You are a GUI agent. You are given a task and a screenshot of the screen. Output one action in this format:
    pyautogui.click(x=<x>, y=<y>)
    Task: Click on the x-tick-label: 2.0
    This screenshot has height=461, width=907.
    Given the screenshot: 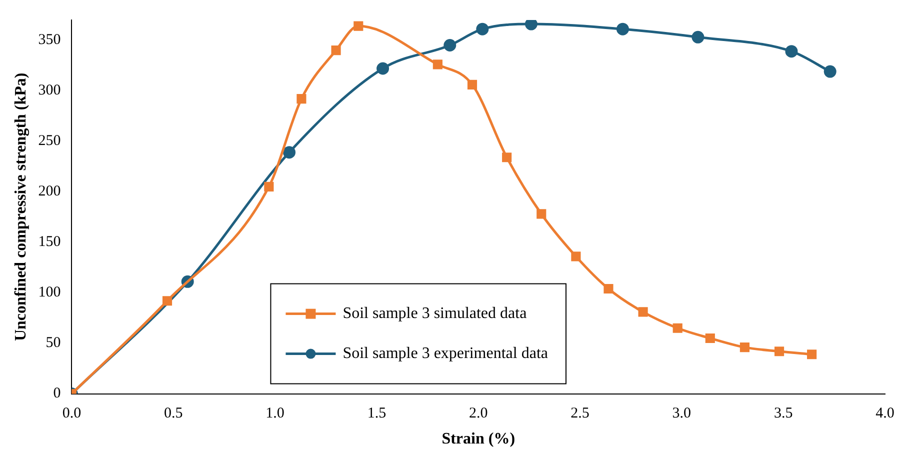 What is the action you would take?
    pyautogui.click(x=478, y=414)
    